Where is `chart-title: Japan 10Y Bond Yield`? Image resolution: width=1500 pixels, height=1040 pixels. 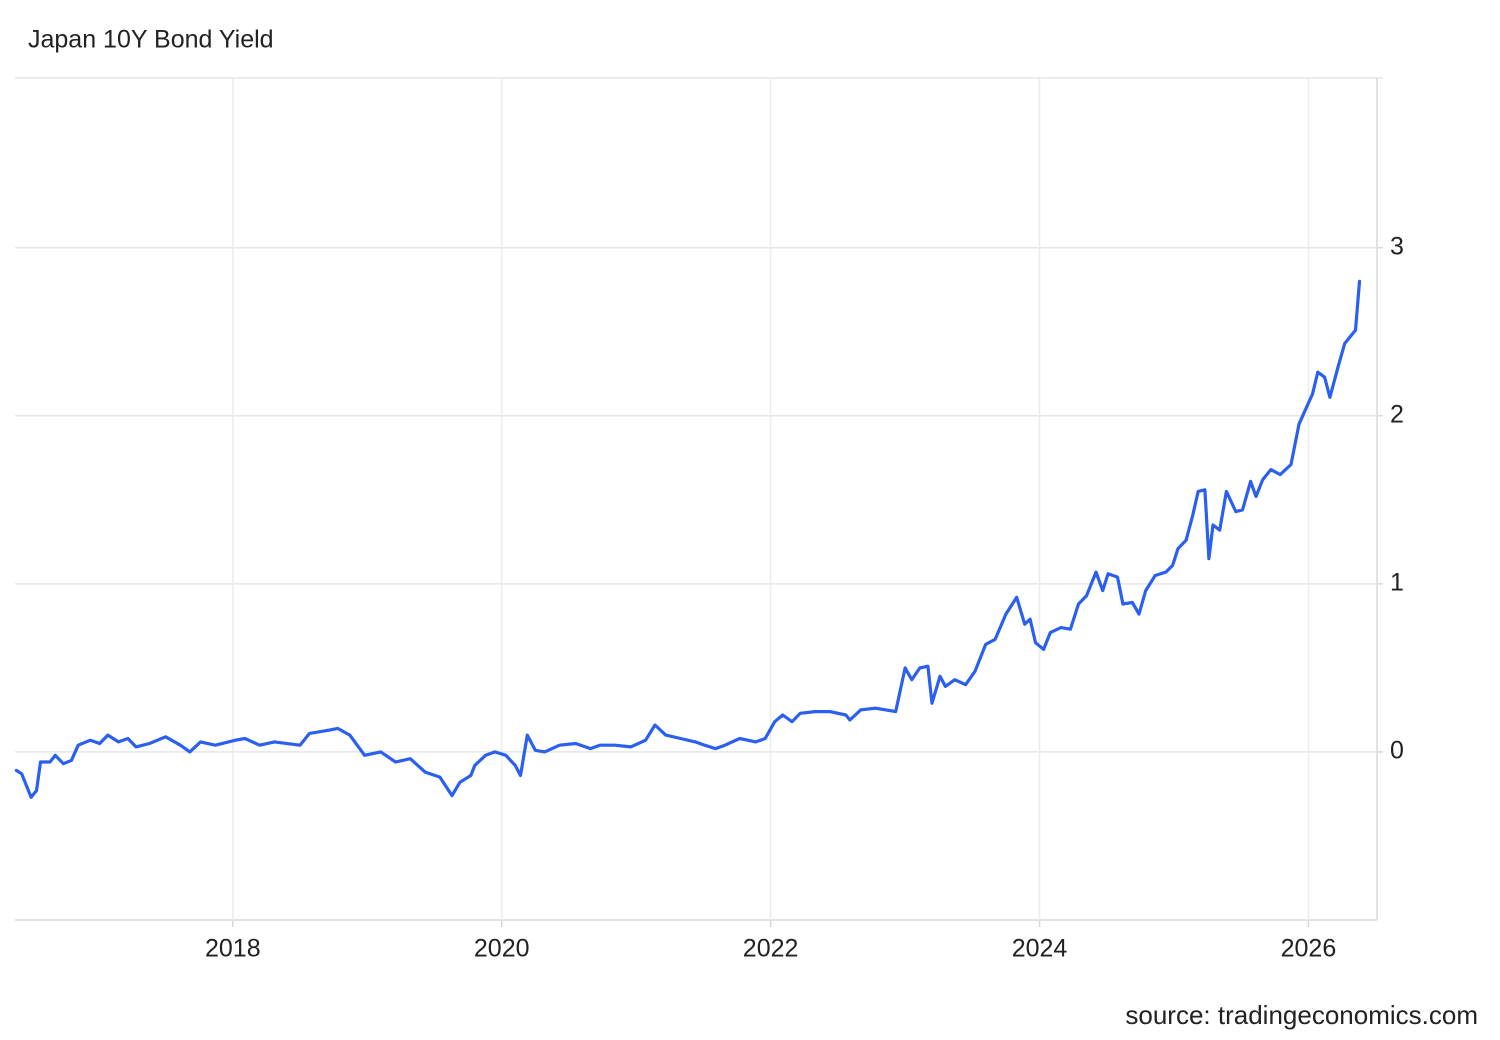 chart-title: Japan 10Y Bond Yield is located at coordinates (151, 40).